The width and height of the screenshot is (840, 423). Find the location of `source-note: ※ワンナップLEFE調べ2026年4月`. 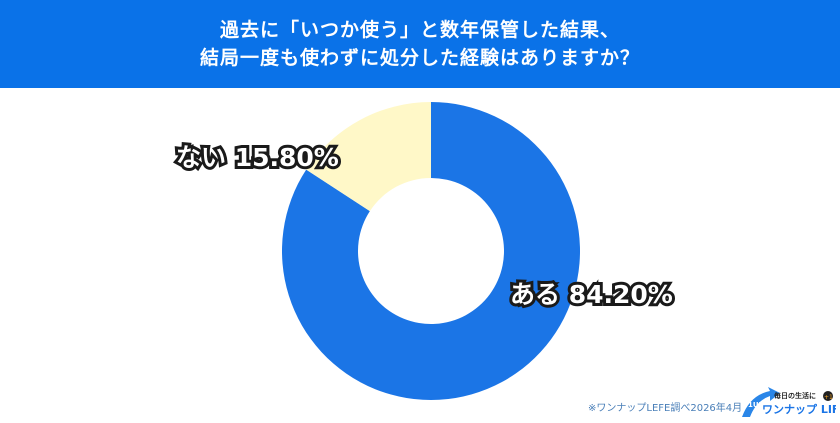

source-note: ※ワンナップLEFE調べ2026年4月 is located at coordinates (665, 408).